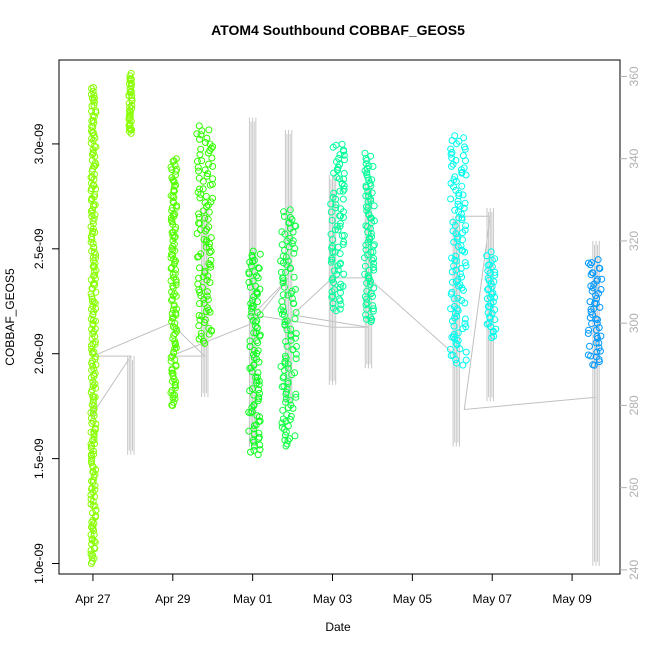 The width and height of the screenshot is (650, 650). I want to click on y2-tick-label: 300, so click(634, 323).